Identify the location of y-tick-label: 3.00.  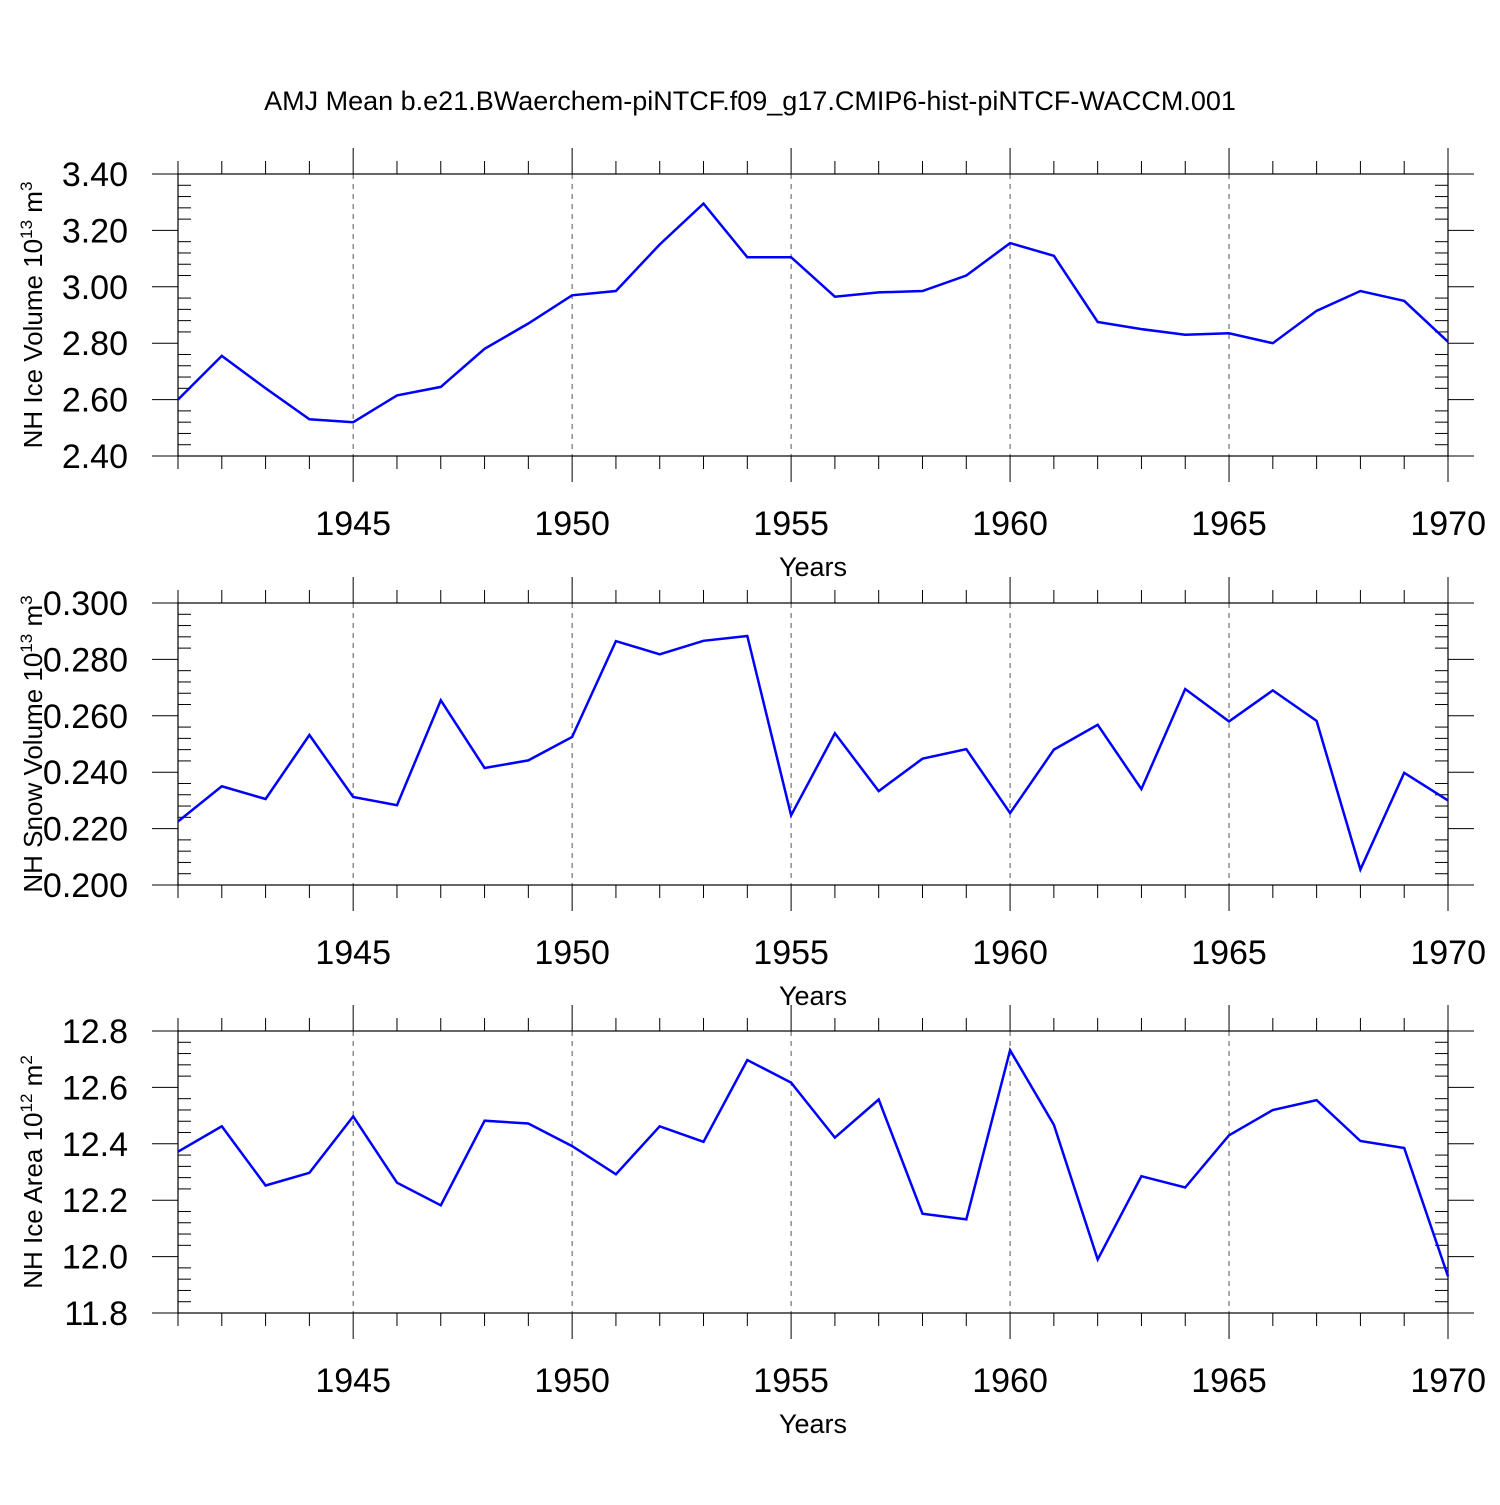
(95, 288).